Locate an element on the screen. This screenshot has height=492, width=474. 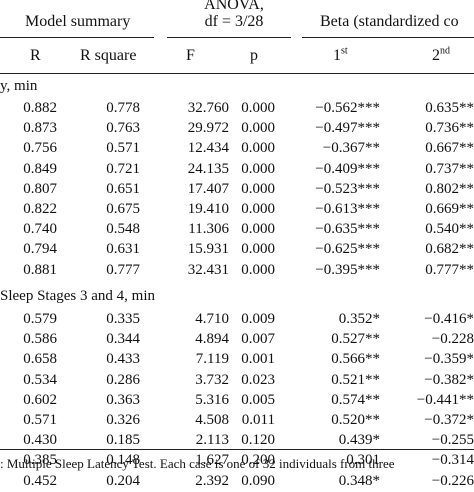
table-row: 0.602 0.363 5.316 0.005 0.574** −0.441** is located at coordinates (237, 400).